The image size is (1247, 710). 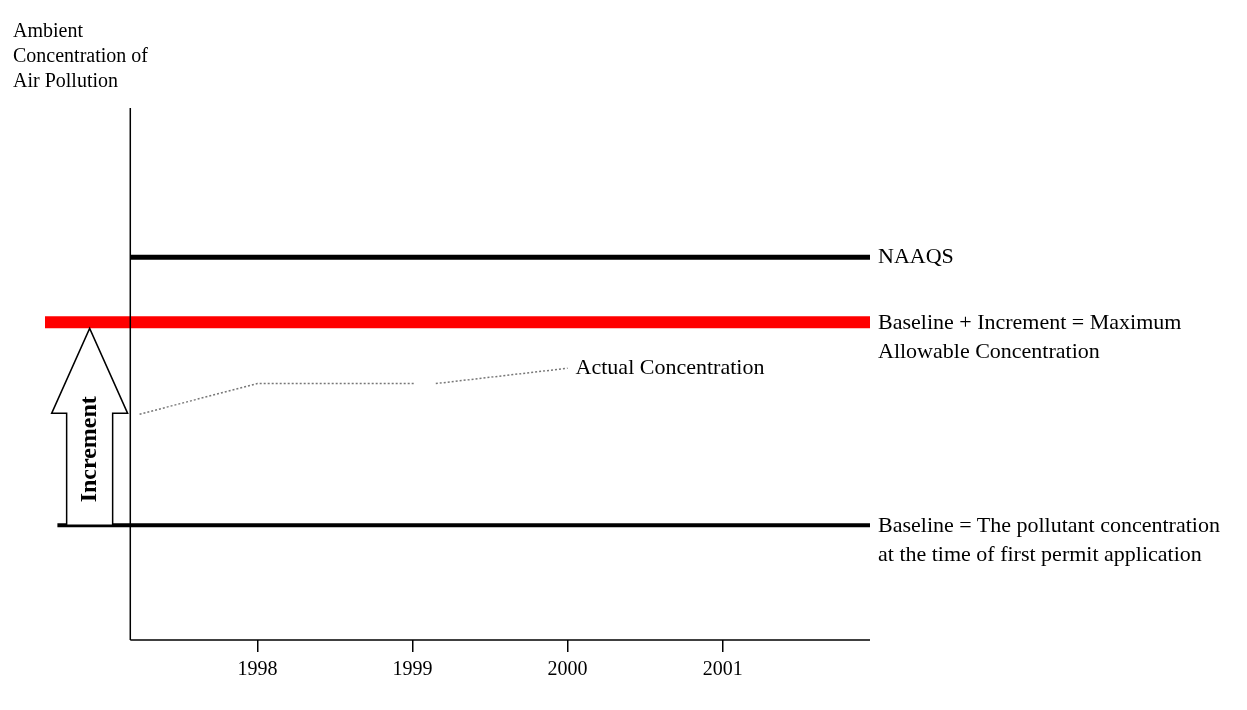 What do you see at coordinates (81, 55) in the screenshot?
I see `text: Ambient Concentration of Air Pollution` at bounding box center [81, 55].